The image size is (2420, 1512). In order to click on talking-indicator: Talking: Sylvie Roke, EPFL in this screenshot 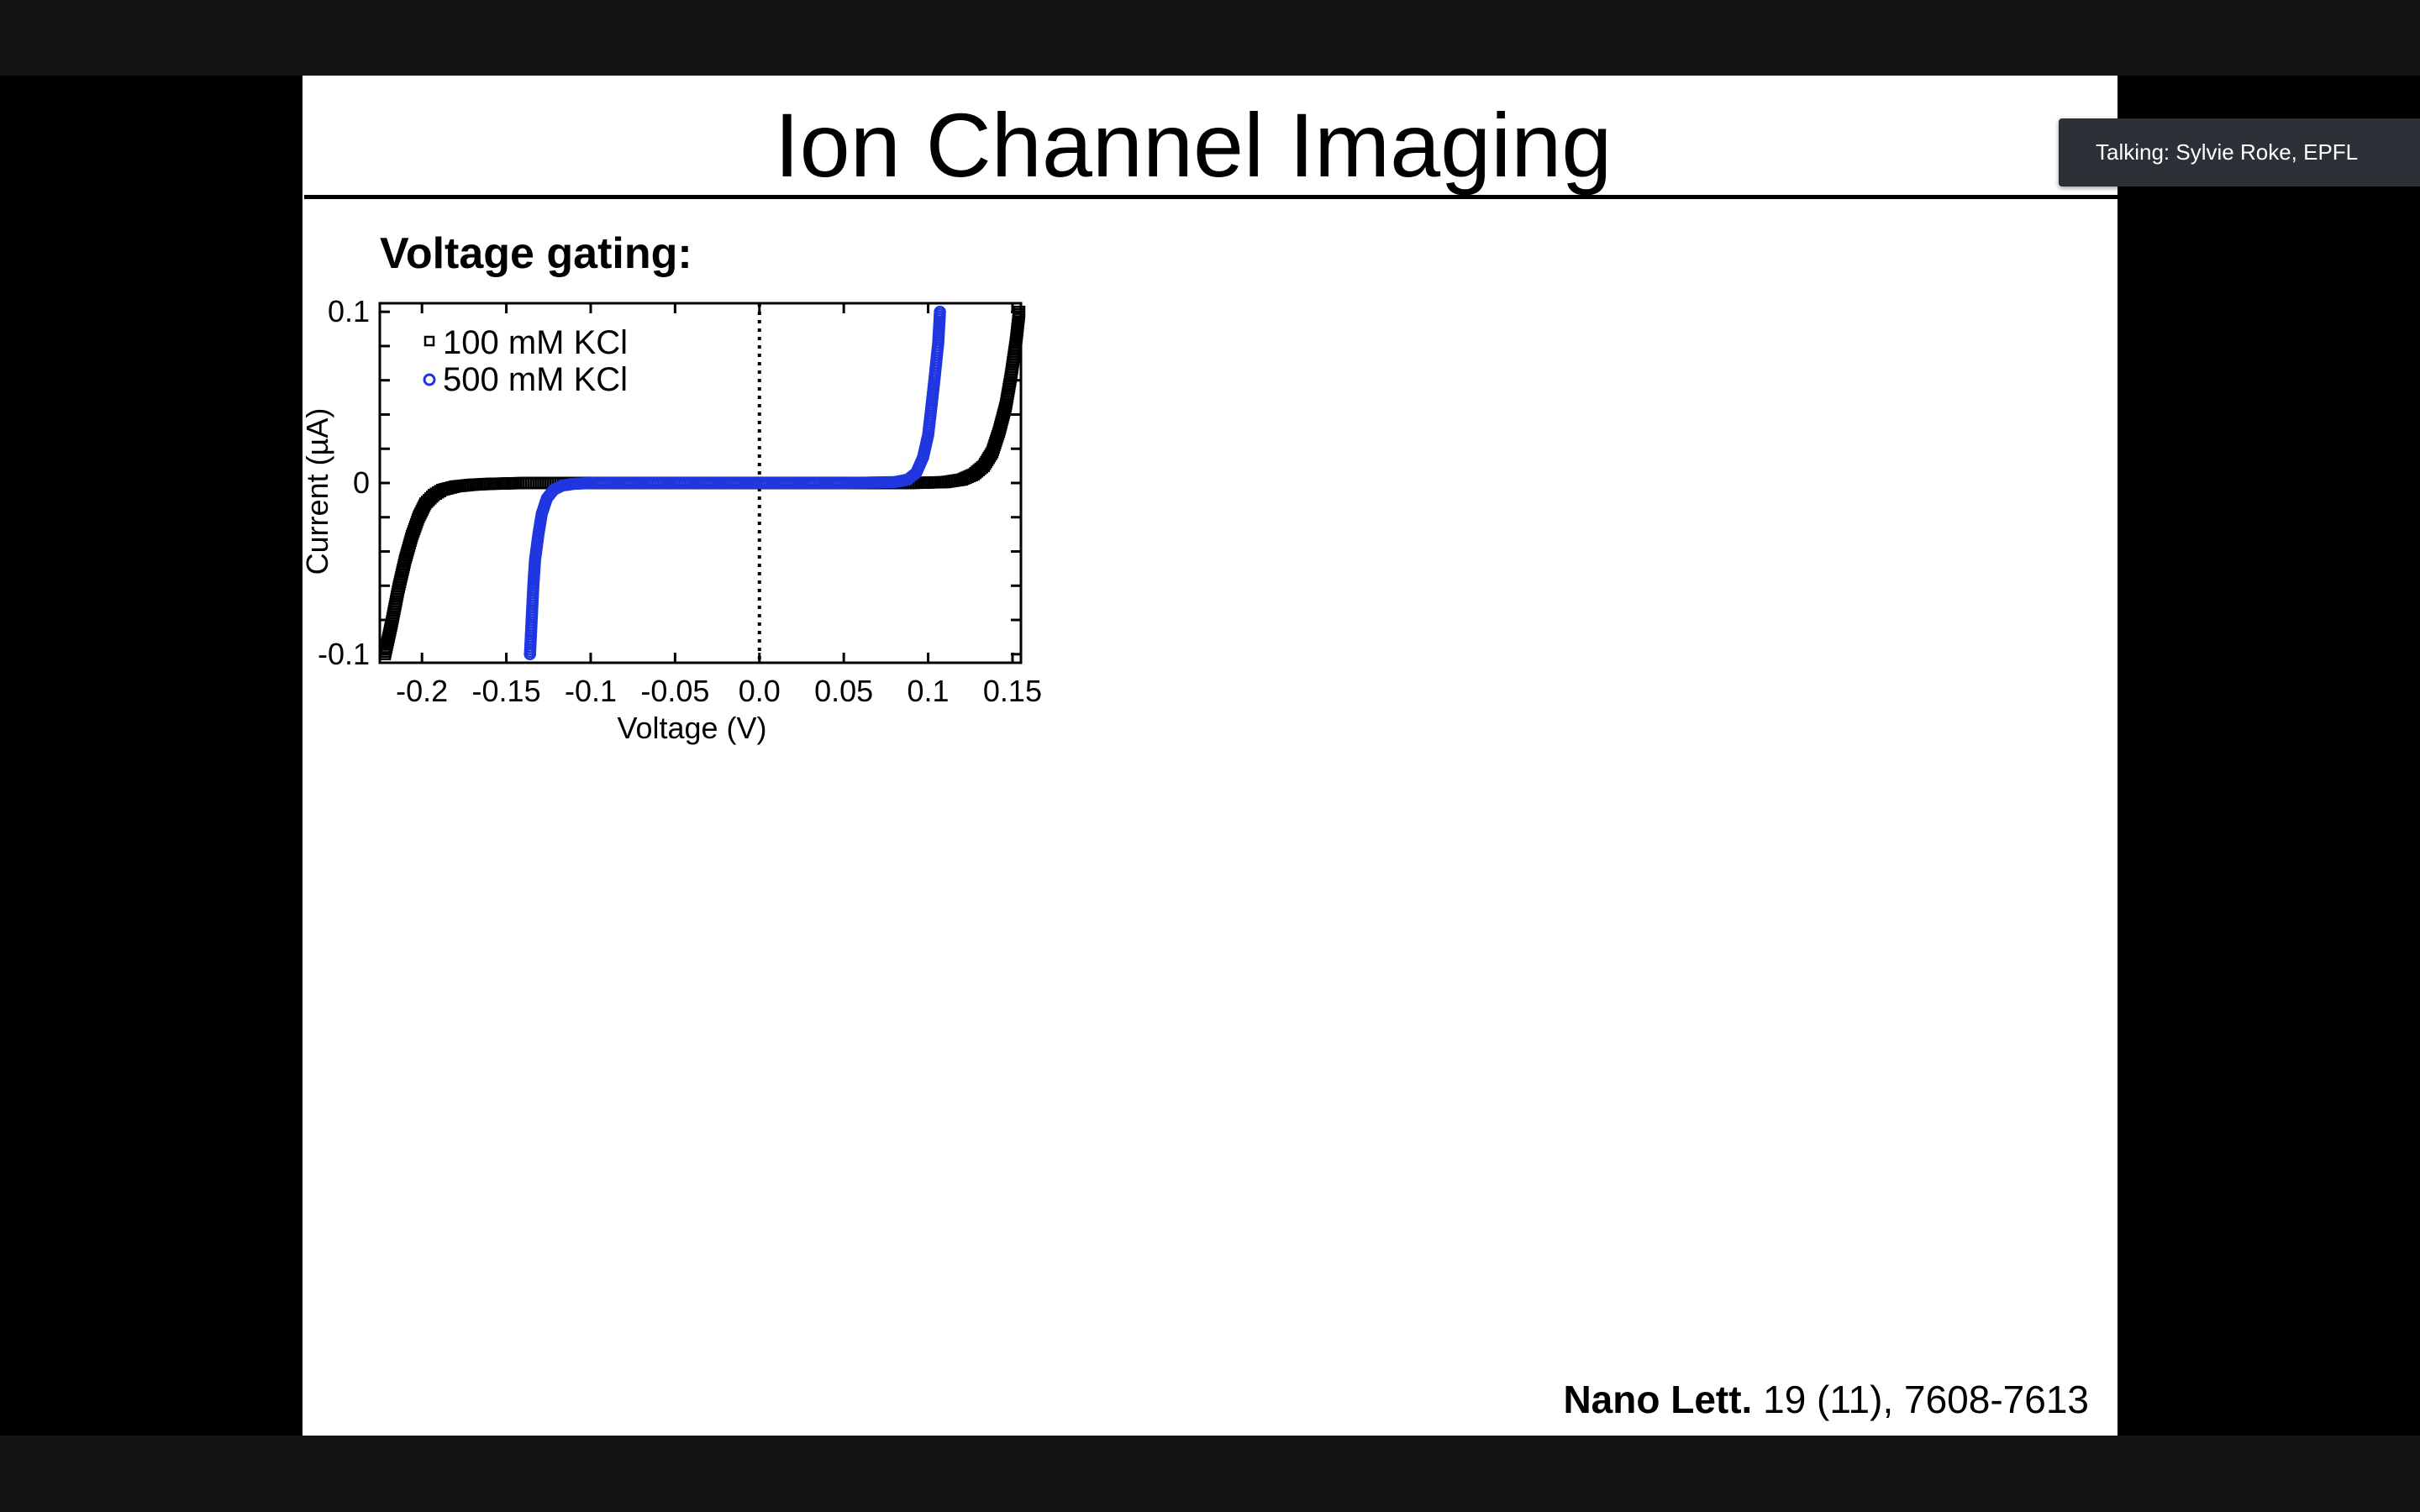, I will do `click(2239, 152)`.